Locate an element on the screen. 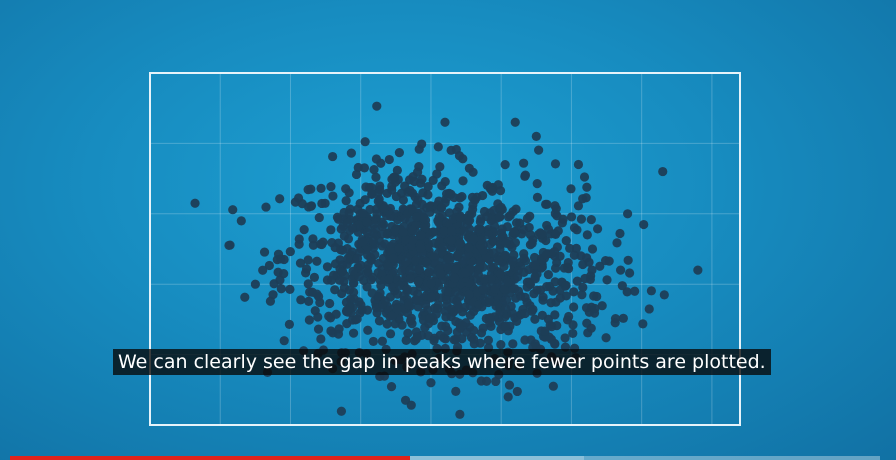  video-progress-bar is located at coordinates (445, 458).